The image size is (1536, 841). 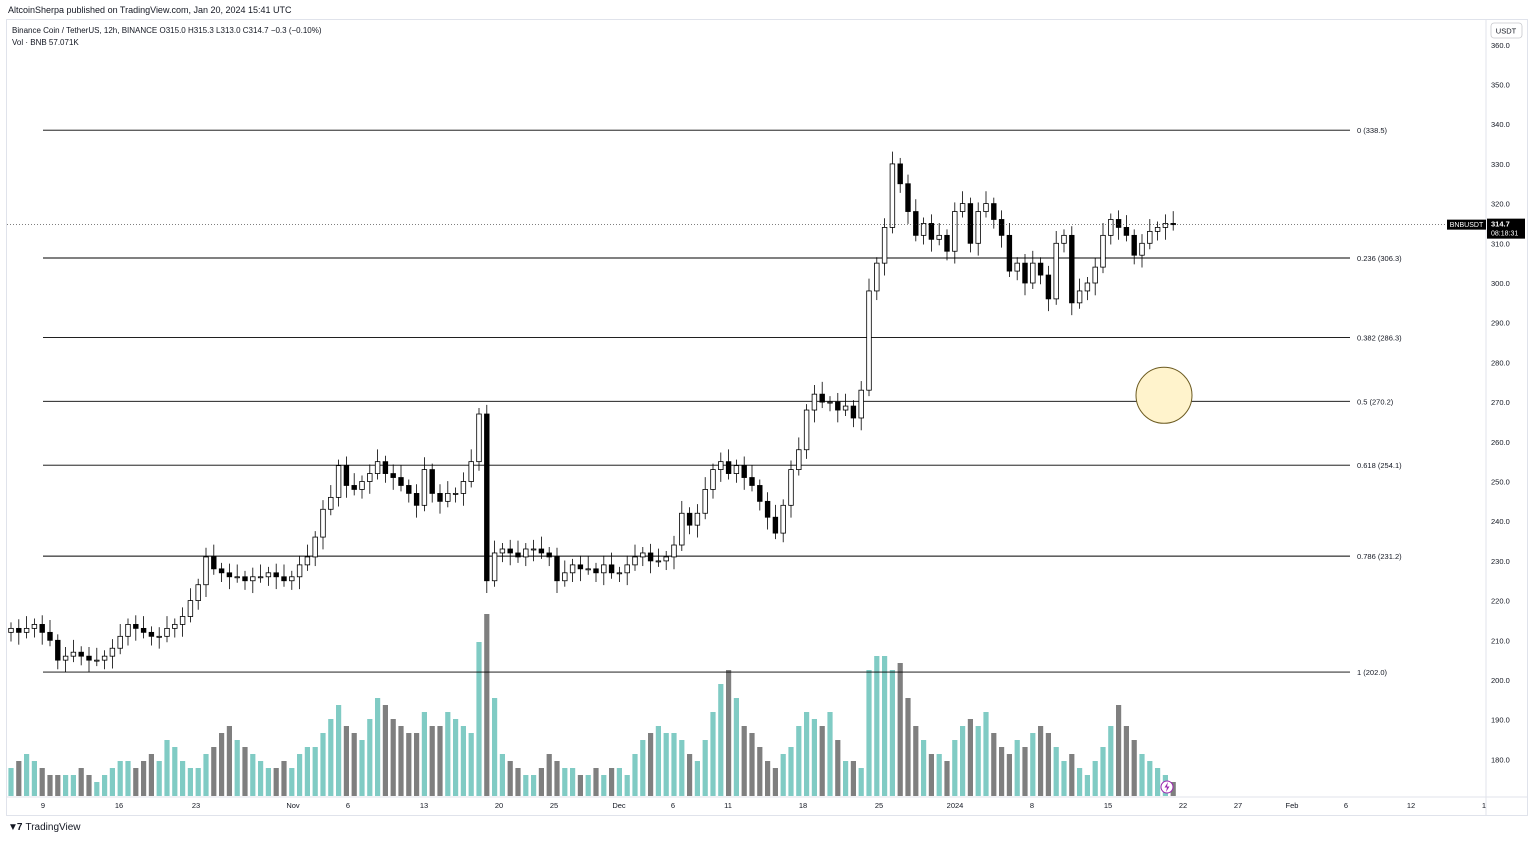 What do you see at coordinates (1500, 283) in the screenshot?
I see `y-tick-label: 300.0` at bounding box center [1500, 283].